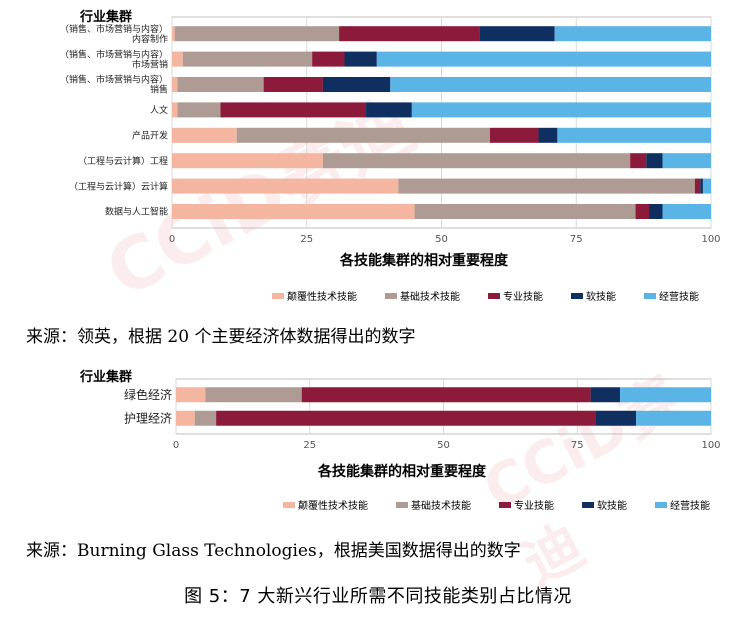 This screenshot has width=756, height=618. Describe the element at coordinates (150, 39) in the screenshot. I see `category-label: 内容制作` at that location.